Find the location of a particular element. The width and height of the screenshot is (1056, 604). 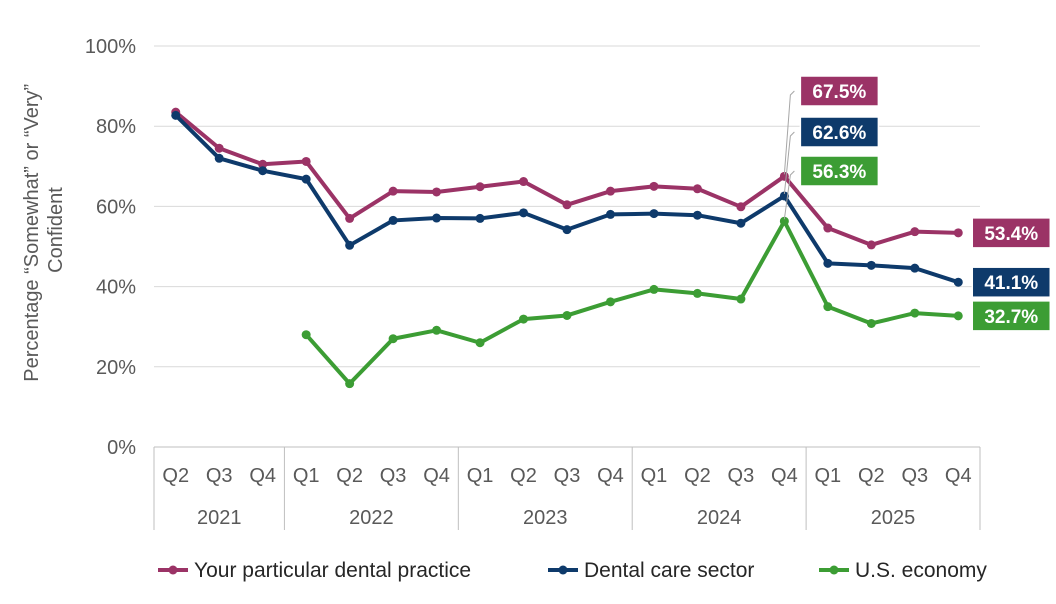

y-tick-label: 60% is located at coordinates (116, 207).